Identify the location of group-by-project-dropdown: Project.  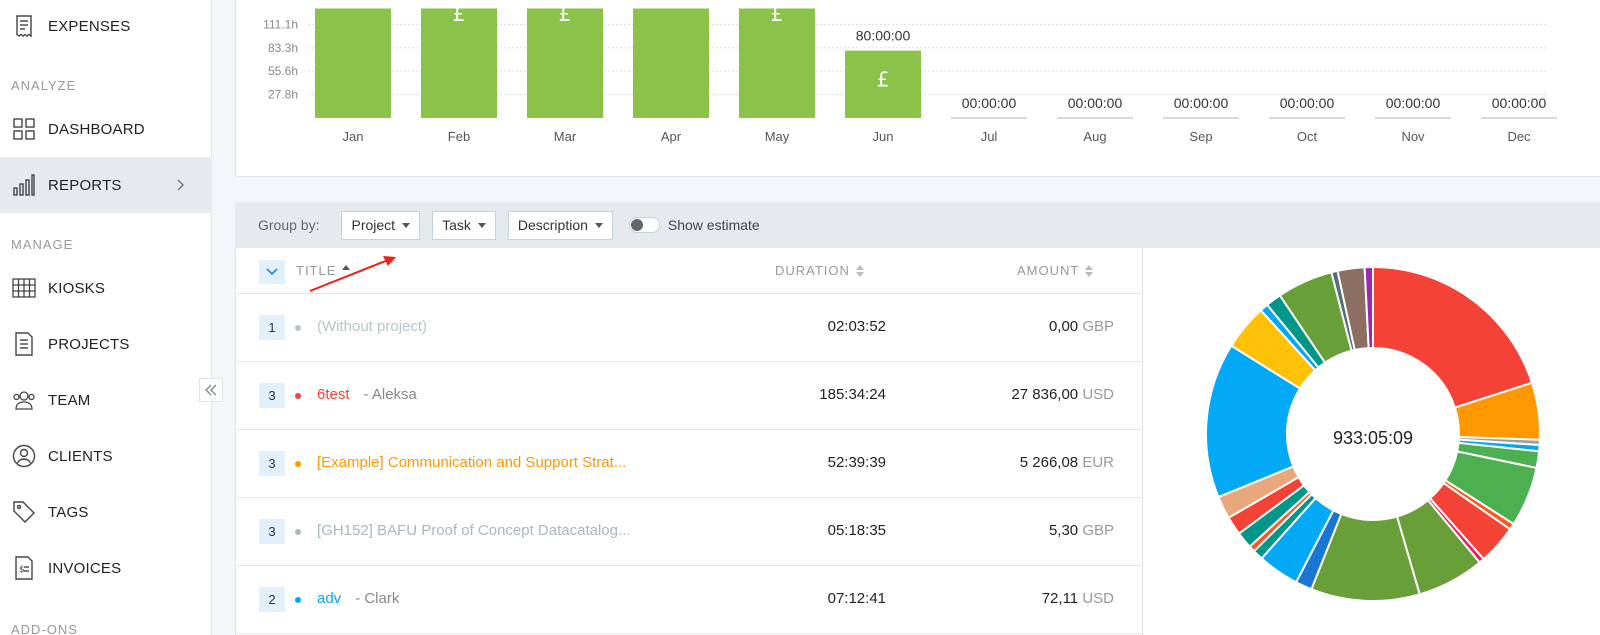
(381, 225).